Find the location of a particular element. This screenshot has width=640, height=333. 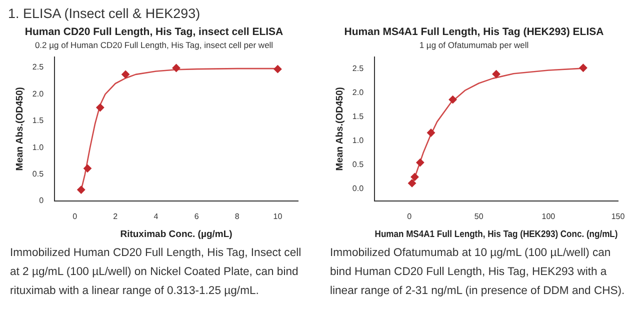

text: 1. ELISA (Insect cell & HEK293) is located at coordinates (104, 13).